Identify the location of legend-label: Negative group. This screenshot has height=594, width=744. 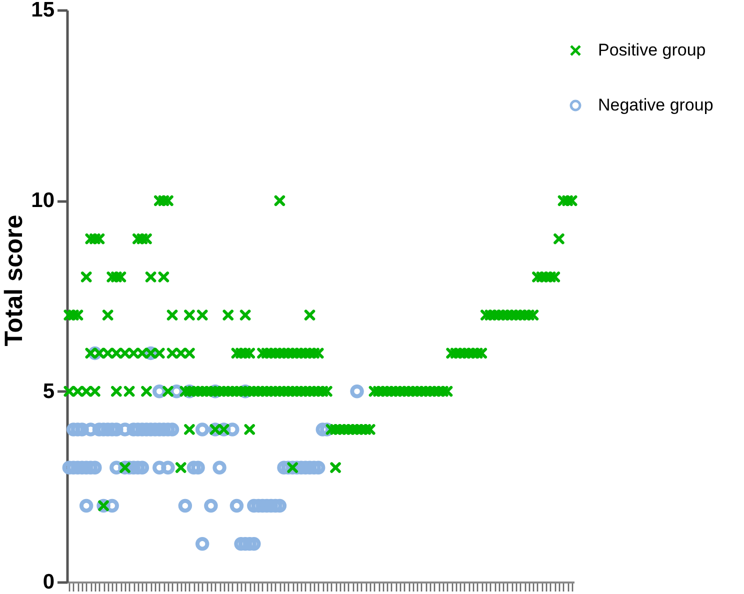
(656, 105).